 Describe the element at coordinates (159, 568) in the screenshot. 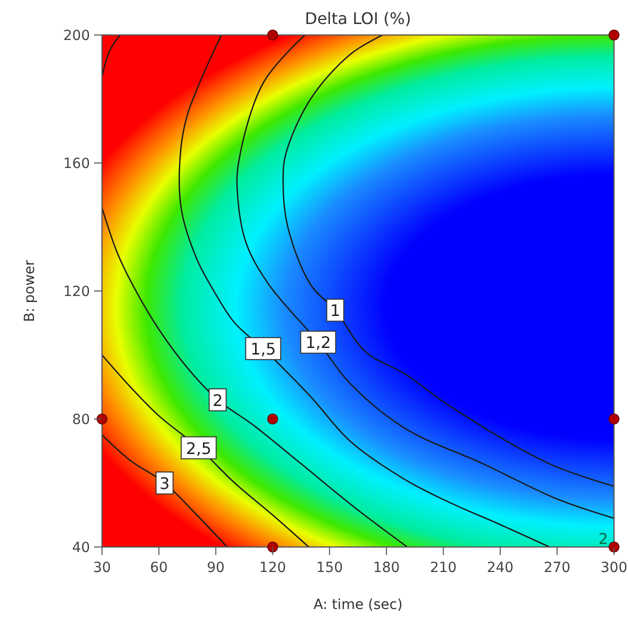

I see `x-tick-label: 60` at that location.